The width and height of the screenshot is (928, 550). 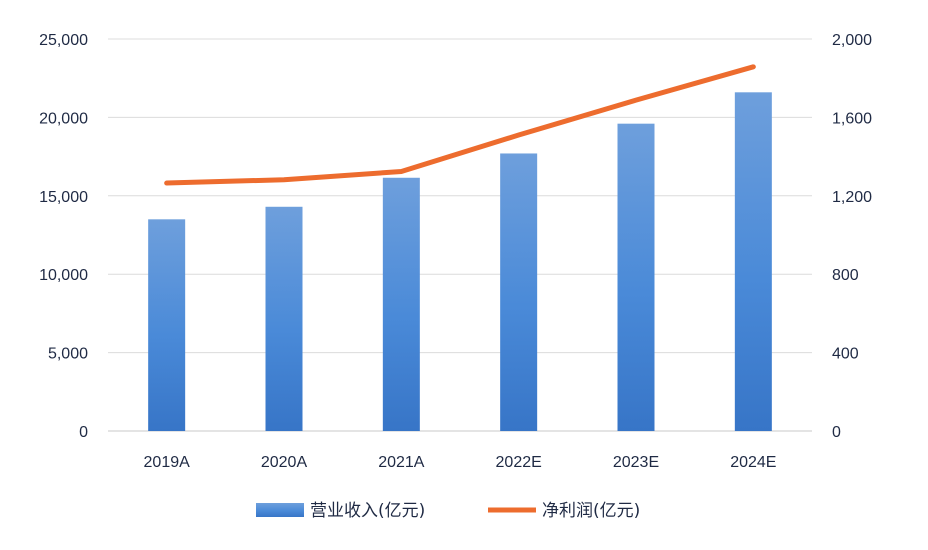 I want to click on right-y-axis: 0 400 800 1,200 1,600 2,000, so click(x=852, y=236).